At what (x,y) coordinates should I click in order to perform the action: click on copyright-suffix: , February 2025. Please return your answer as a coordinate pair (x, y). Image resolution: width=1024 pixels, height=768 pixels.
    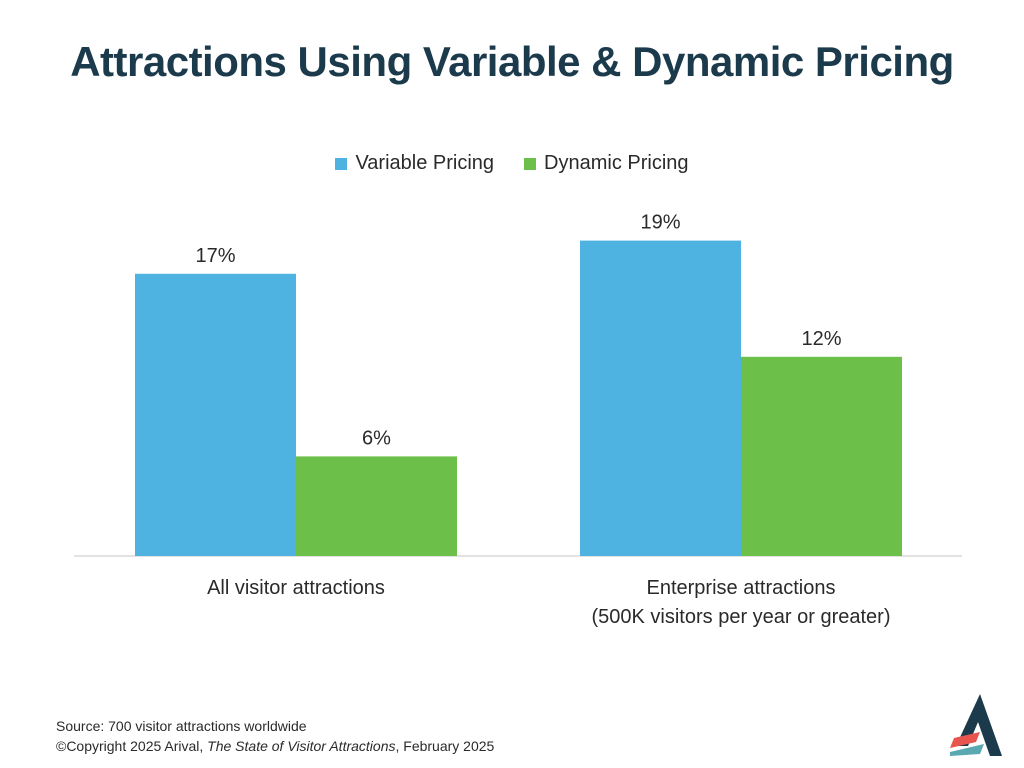
    Looking at the image, I should click on (445, 746).